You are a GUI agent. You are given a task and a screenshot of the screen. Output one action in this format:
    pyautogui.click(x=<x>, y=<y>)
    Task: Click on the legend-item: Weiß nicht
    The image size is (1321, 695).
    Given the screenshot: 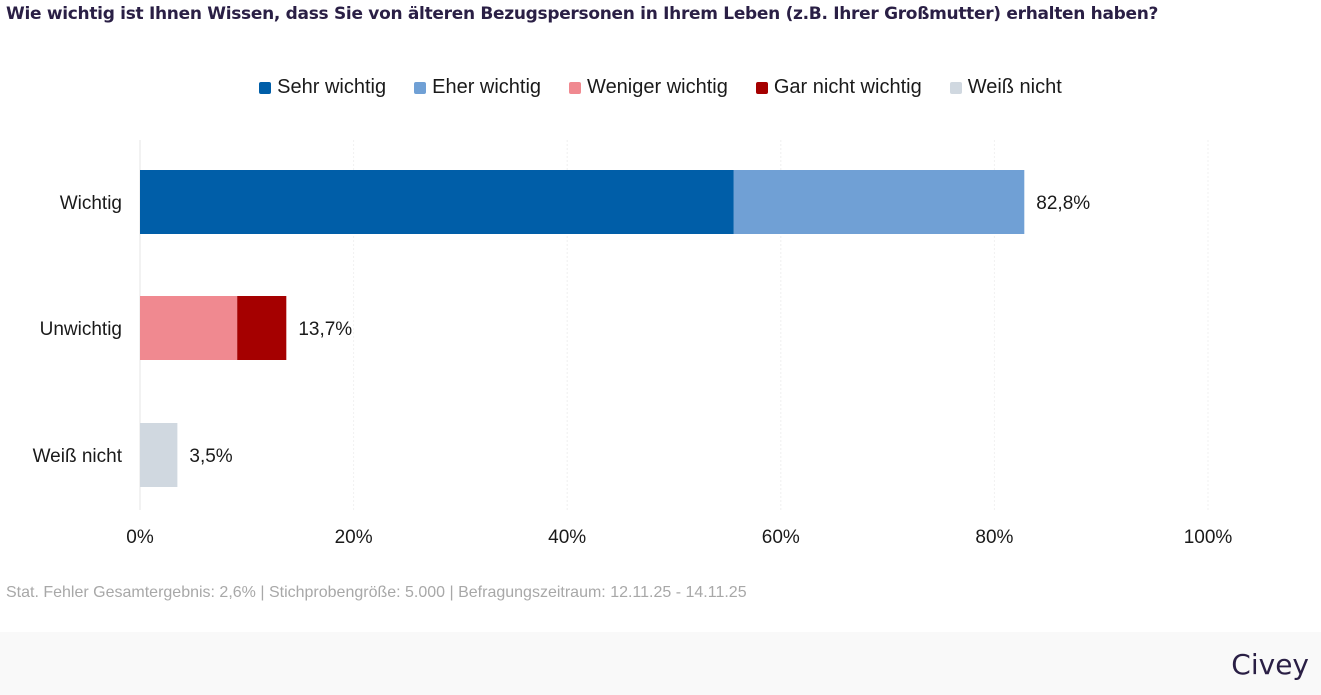 What is the action you would take?
    pyautogui.click(x=1005, y=87)
    